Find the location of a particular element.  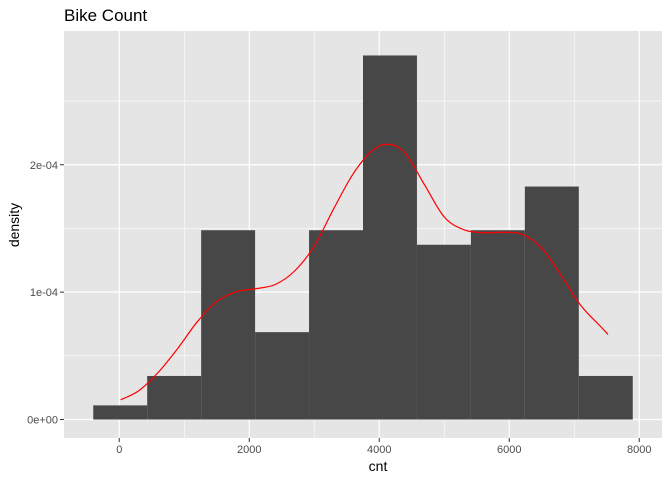

y-axis: 0e+00 1e-04 2e-04 is located at coordinates (45, 293).